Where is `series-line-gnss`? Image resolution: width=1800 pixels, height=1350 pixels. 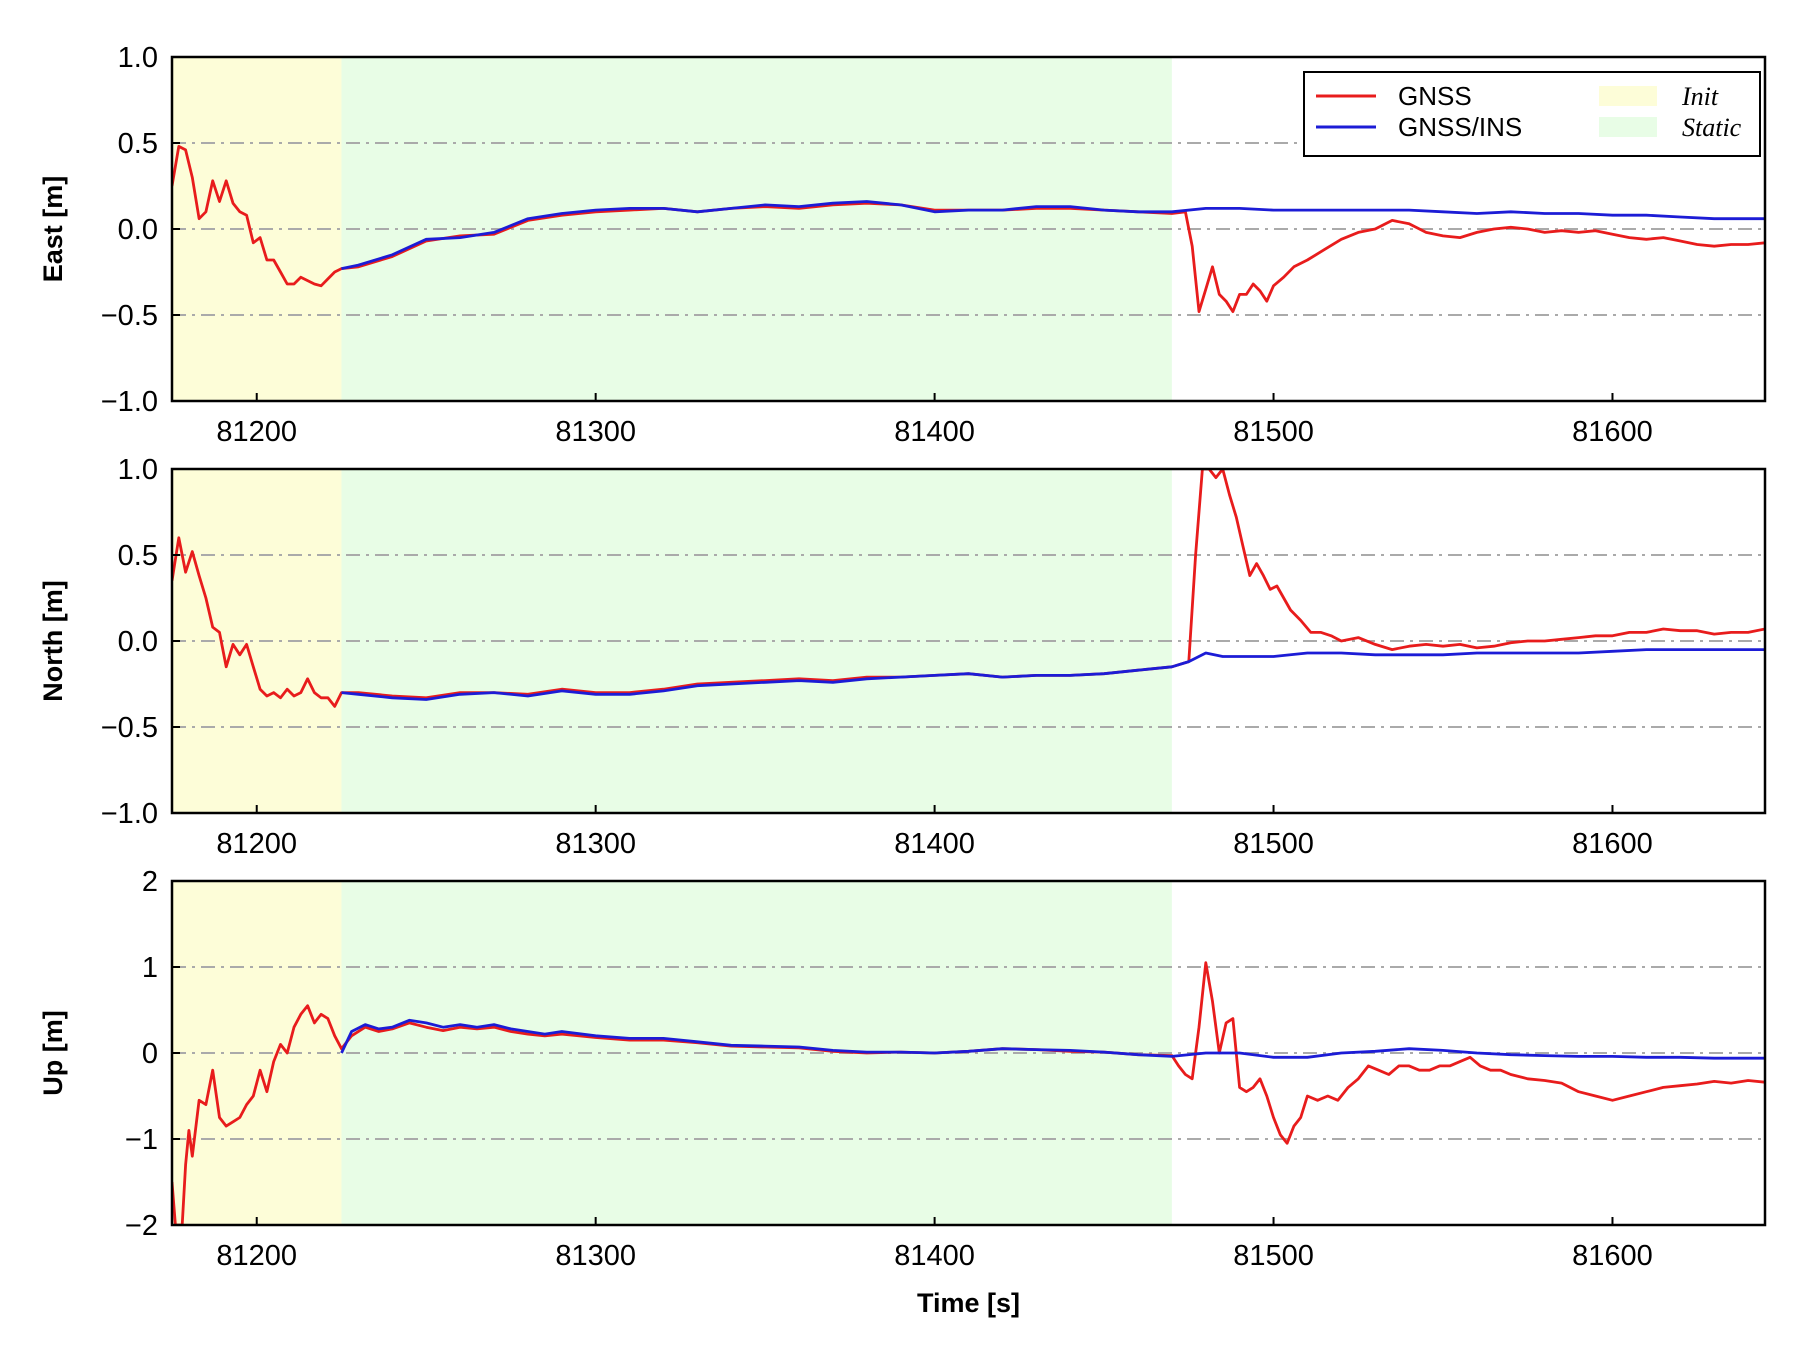 series-line-gnss is located at coordinates (968, 229).